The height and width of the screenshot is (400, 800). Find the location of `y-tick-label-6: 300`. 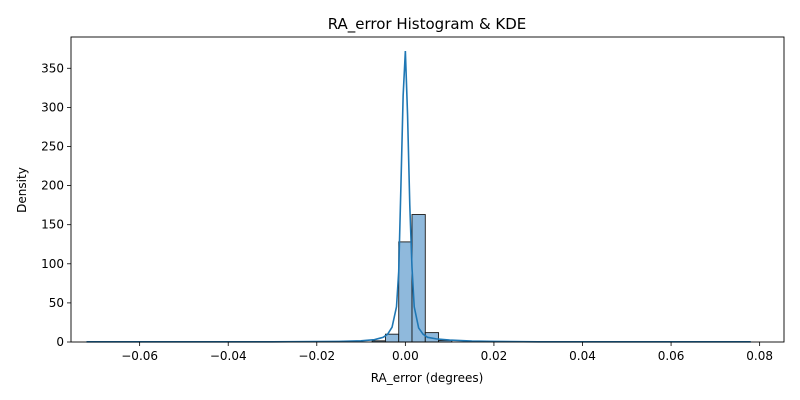

y-tick-label-6: 300 is located at coordinates (52, 107).